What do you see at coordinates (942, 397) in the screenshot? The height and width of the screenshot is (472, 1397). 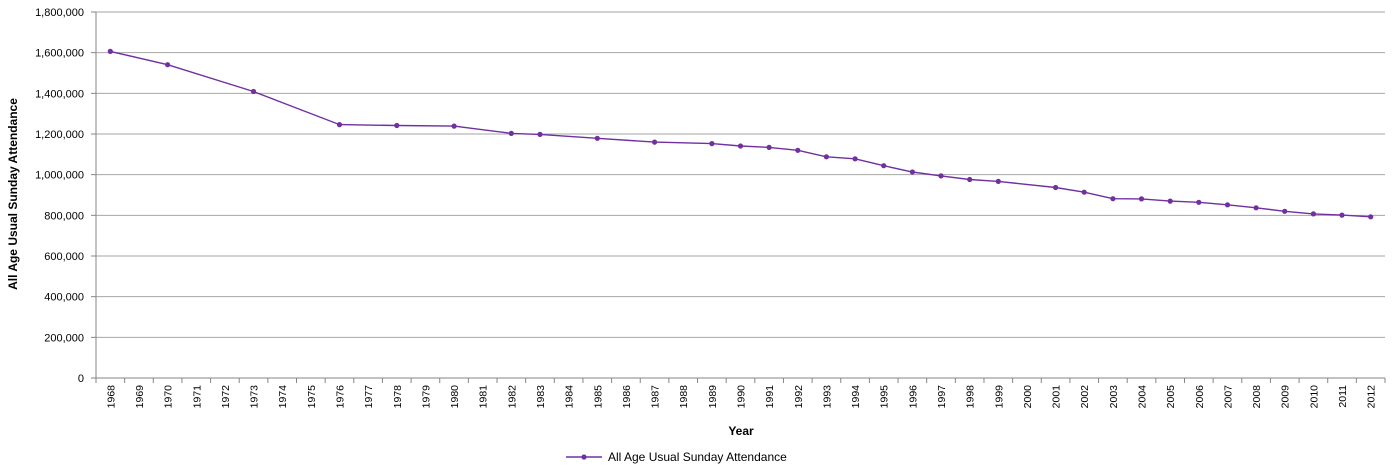 I see `x-tick-label: 1997` at bounding box center [942, 397].